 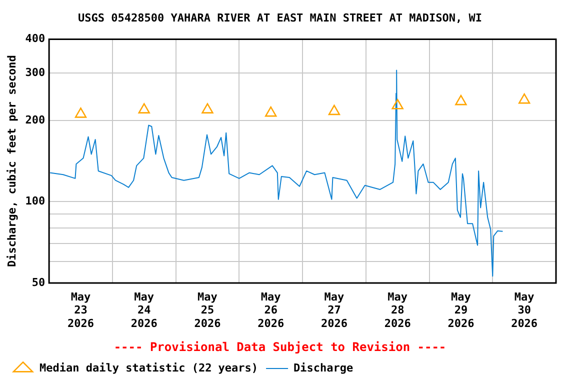 I want to click on y-tick-label: 100, so click(x=35, y=201).